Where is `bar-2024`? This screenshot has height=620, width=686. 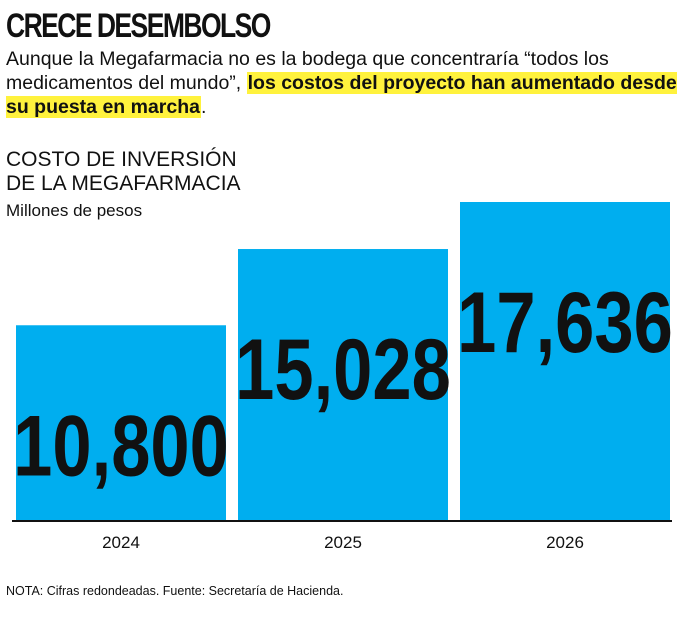
bar-2024 is located at coordinates (121, 422).